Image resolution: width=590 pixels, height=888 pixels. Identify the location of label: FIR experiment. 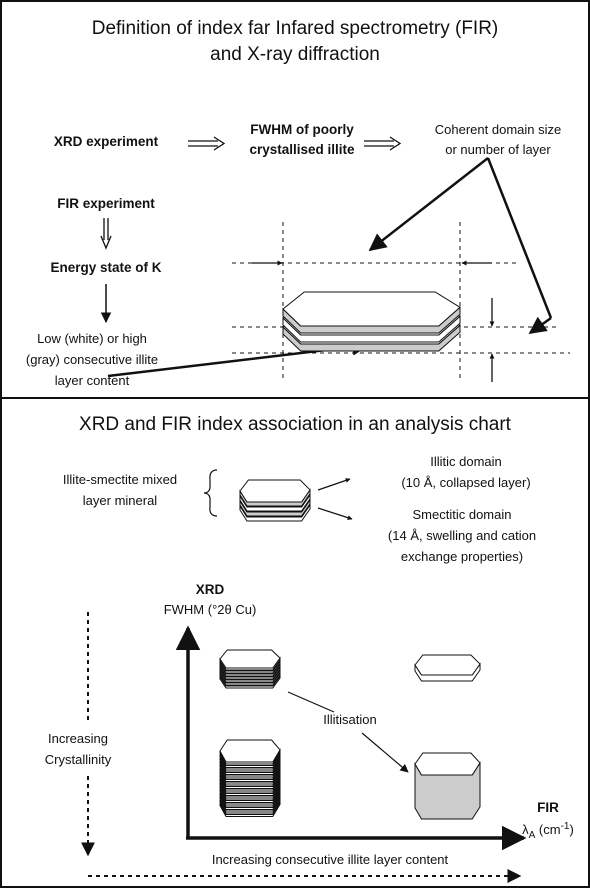
(106, 203).